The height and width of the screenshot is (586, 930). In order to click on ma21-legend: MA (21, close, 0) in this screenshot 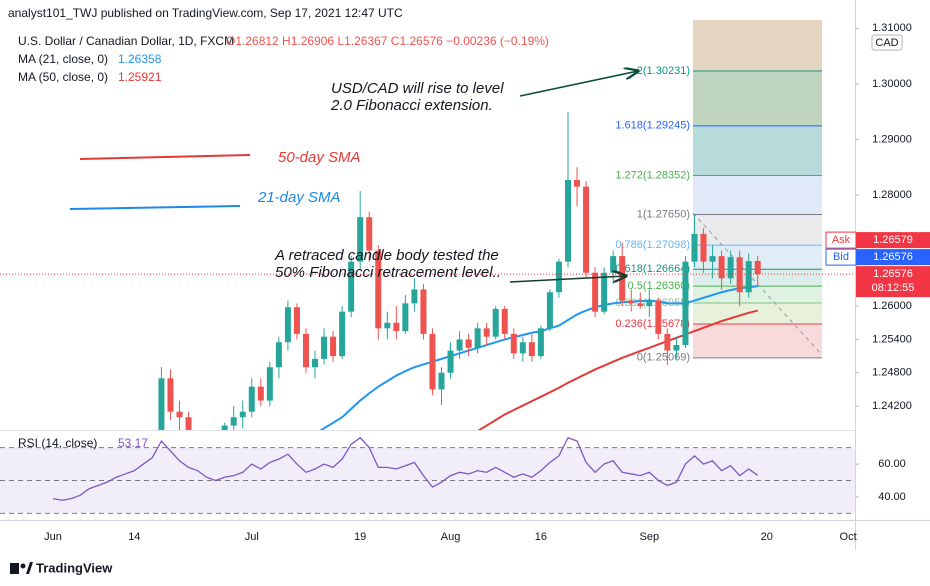, I will do `click(63, 59)`.